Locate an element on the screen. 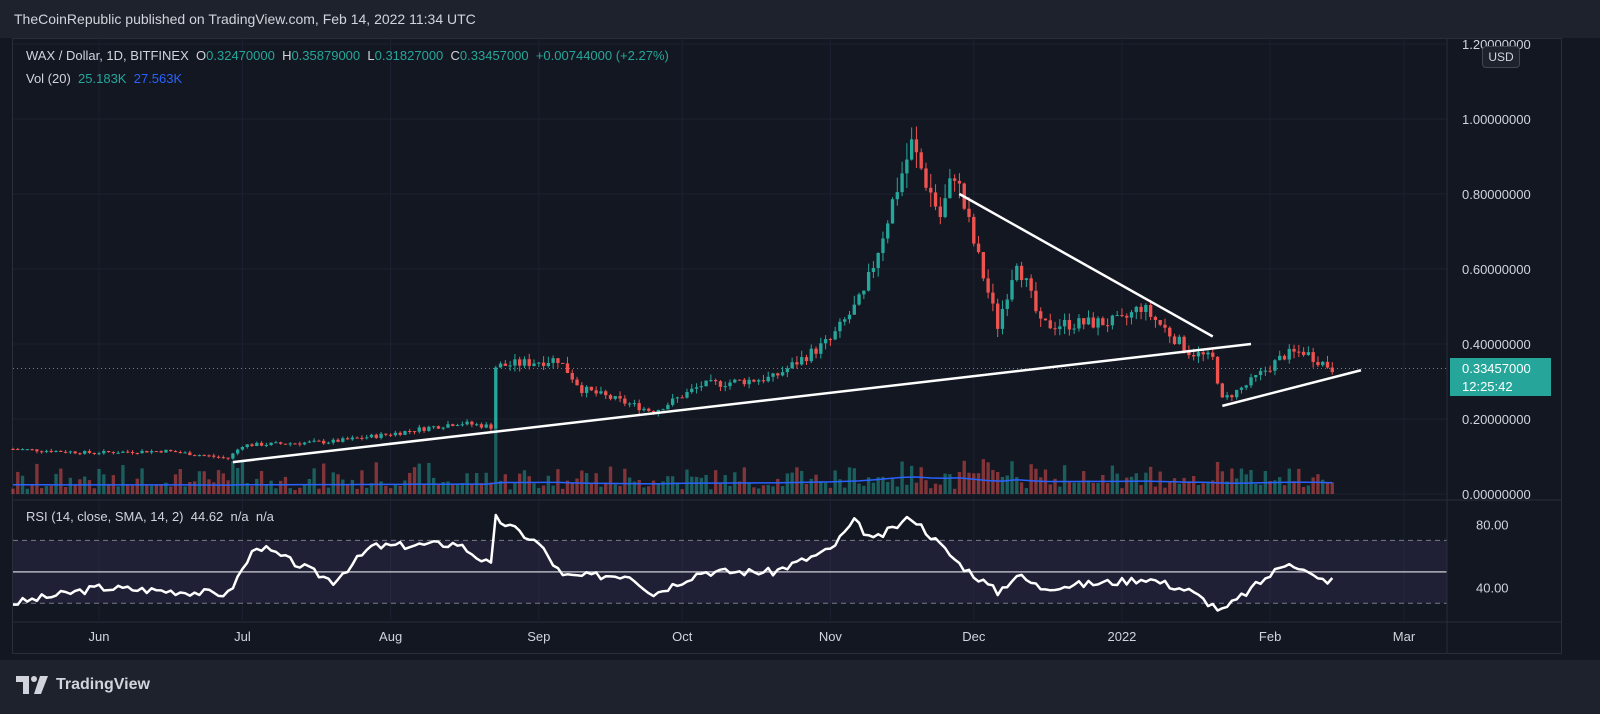 The image size is (1600, 714). footer-bar is located at coordinates (800, 687).